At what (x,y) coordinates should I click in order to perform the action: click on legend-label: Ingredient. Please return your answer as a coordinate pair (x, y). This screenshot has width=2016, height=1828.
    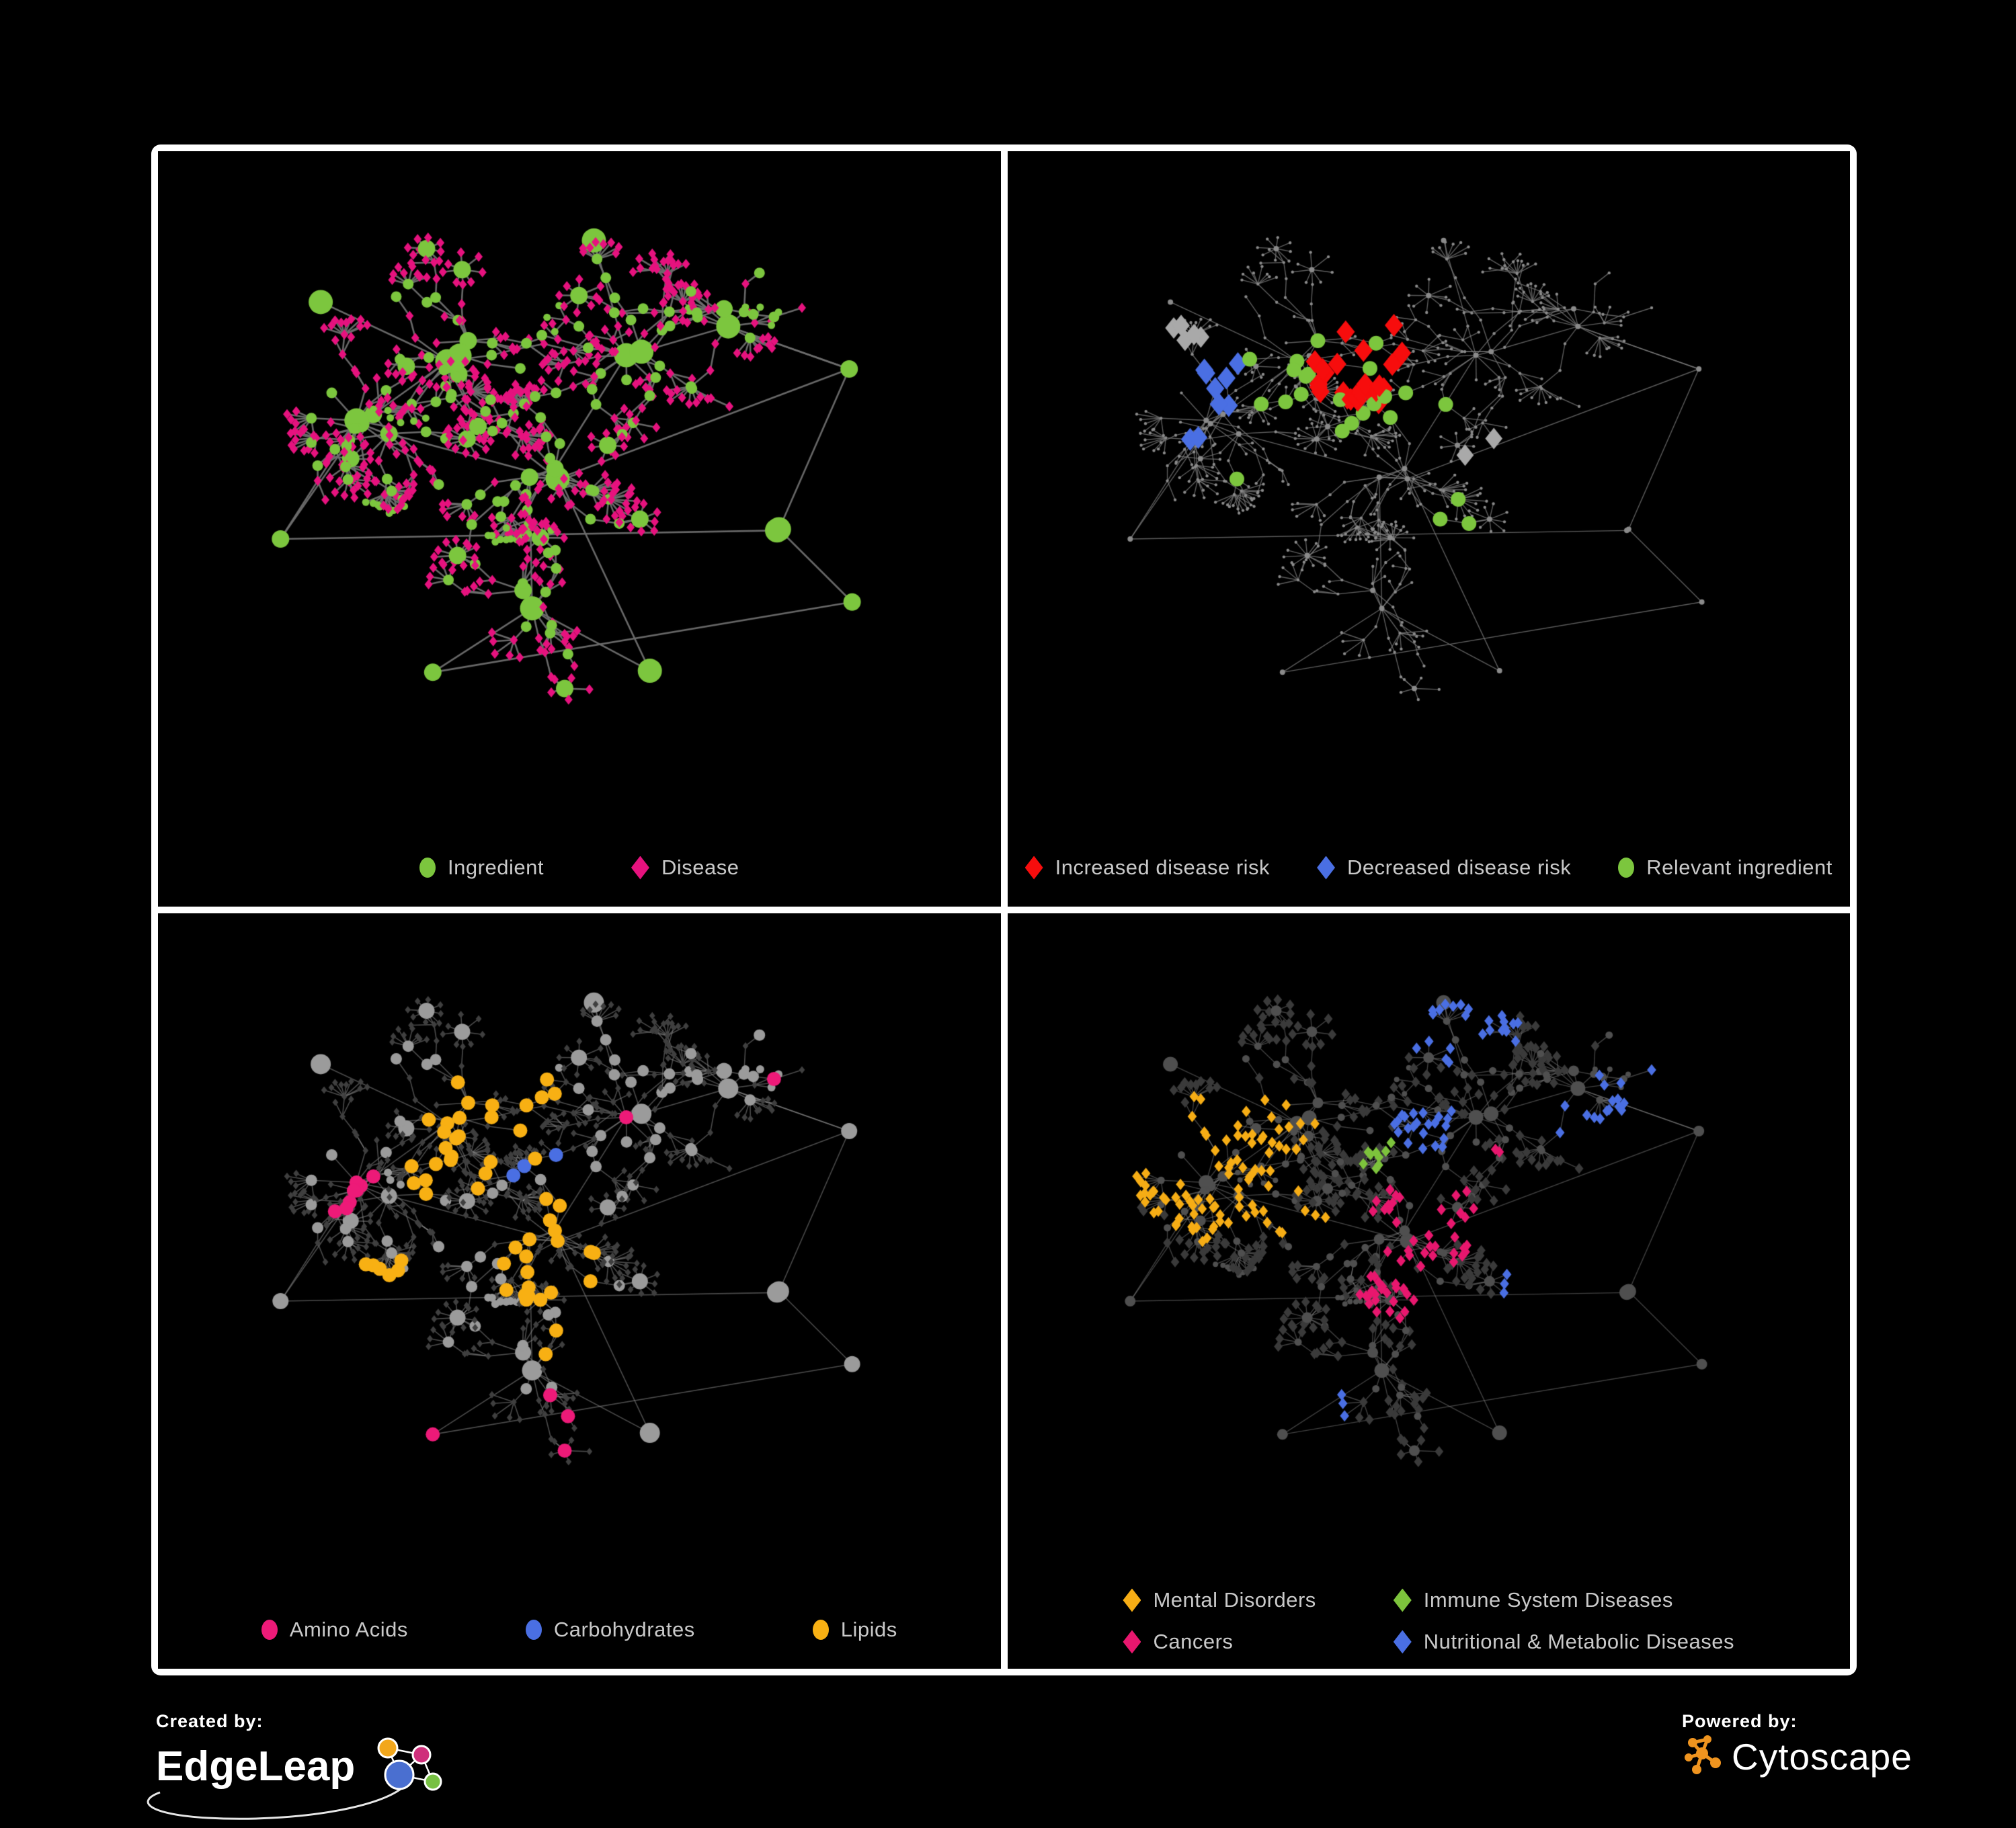
    Looking at the image, I should click on (496, 868).